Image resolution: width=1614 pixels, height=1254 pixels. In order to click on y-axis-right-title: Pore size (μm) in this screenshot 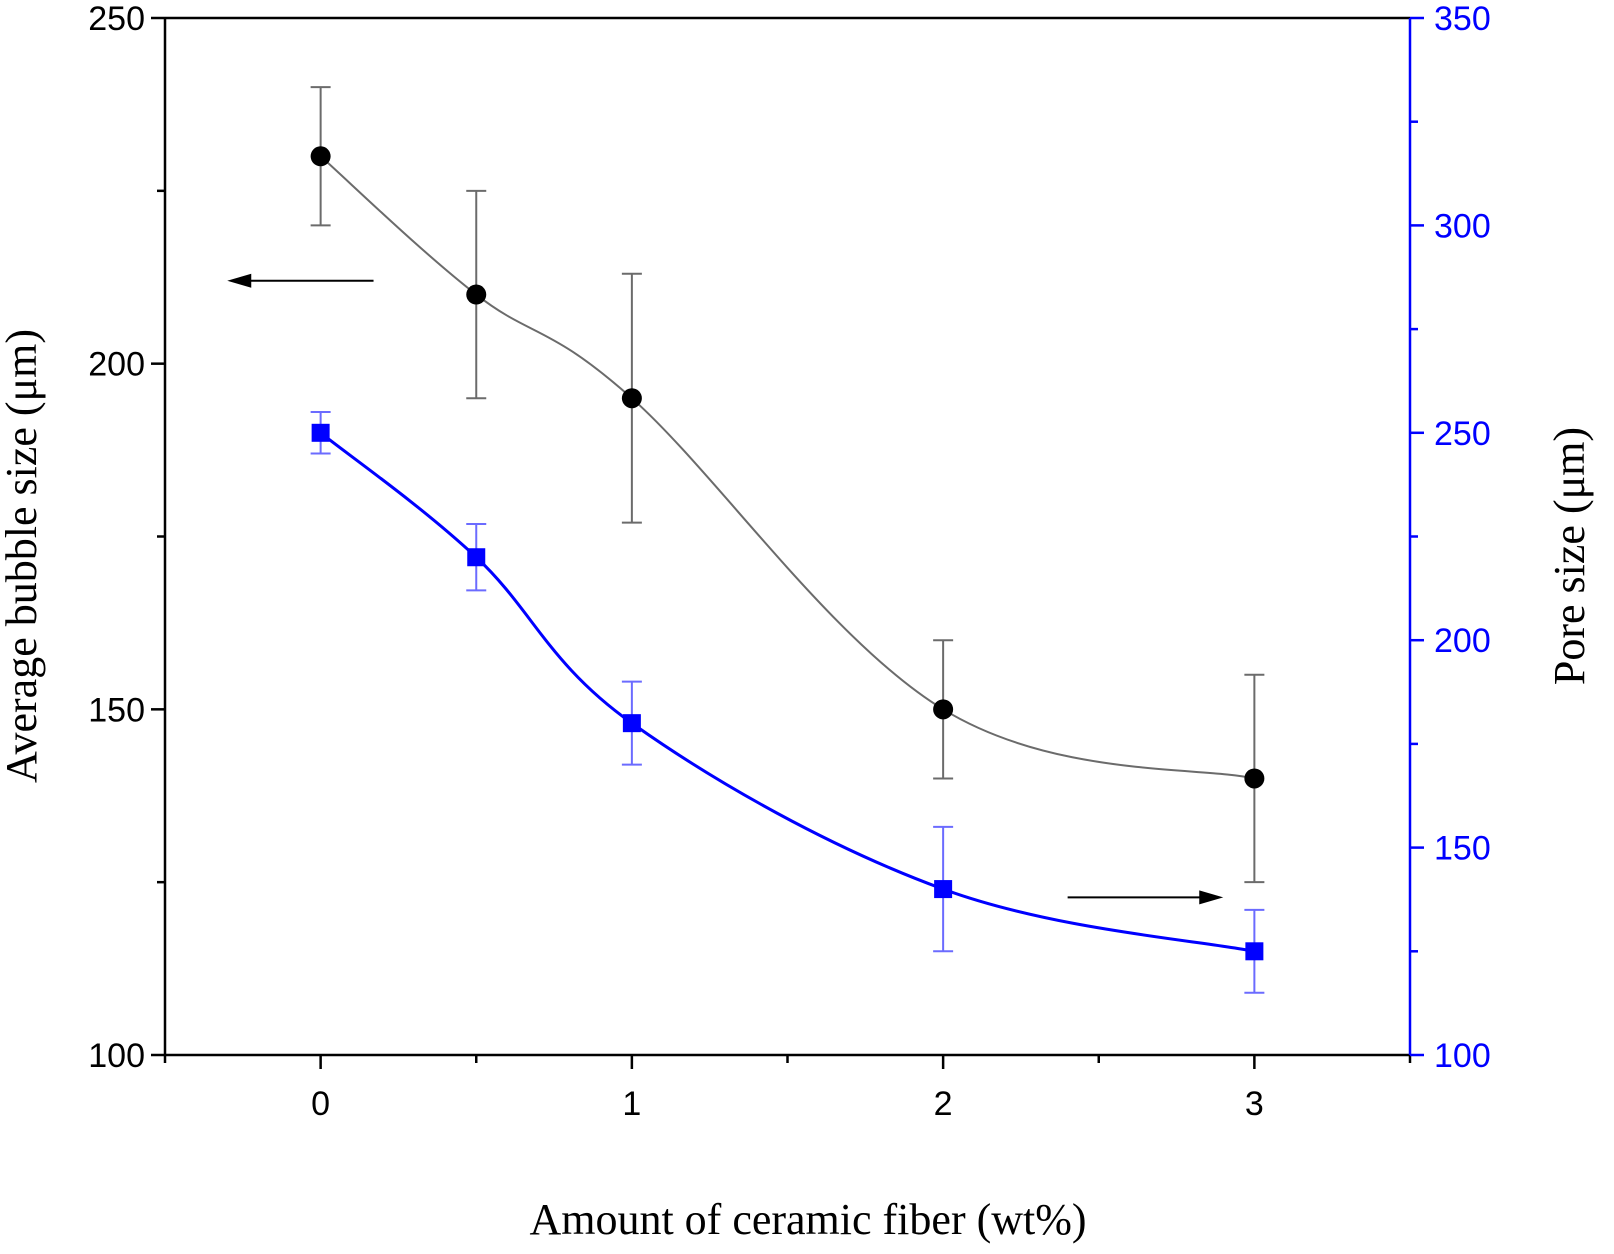, I will do `click(1569, 556)`.